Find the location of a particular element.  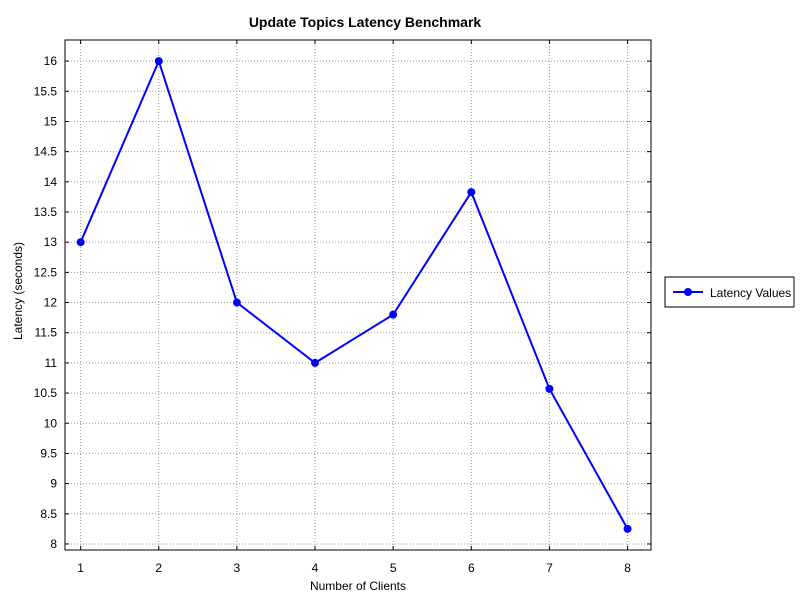

y-tick-label: 15 is located at coordinates (51, 121).